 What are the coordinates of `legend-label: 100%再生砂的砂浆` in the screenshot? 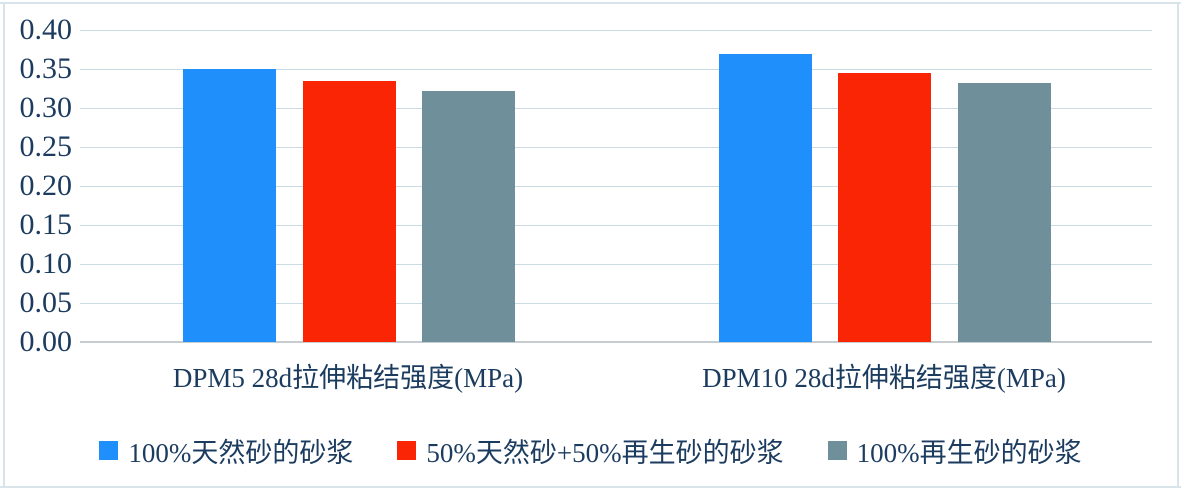 It's located at (969, 453).